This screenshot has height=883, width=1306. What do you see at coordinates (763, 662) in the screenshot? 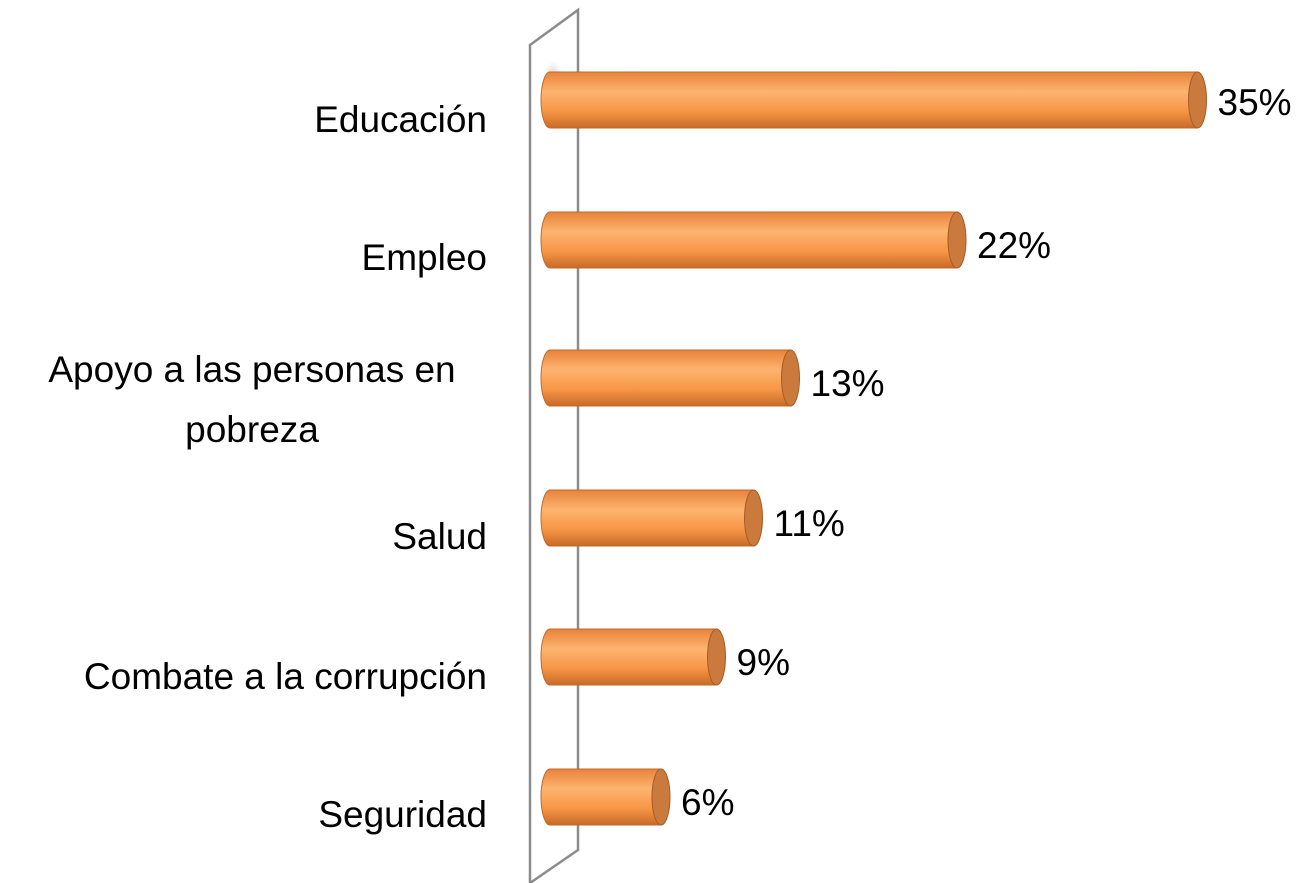
I see `value-label: 9%` at bounding box center [763, 662].